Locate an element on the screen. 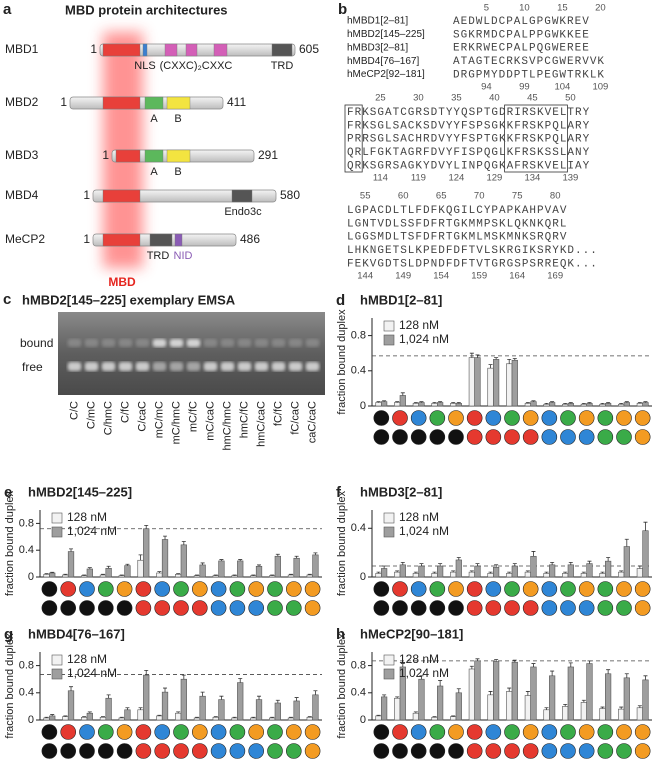 Image resolution: width=658 pixels, height=773 pixels. position-number: 139 is located at coordinates (570, 178).